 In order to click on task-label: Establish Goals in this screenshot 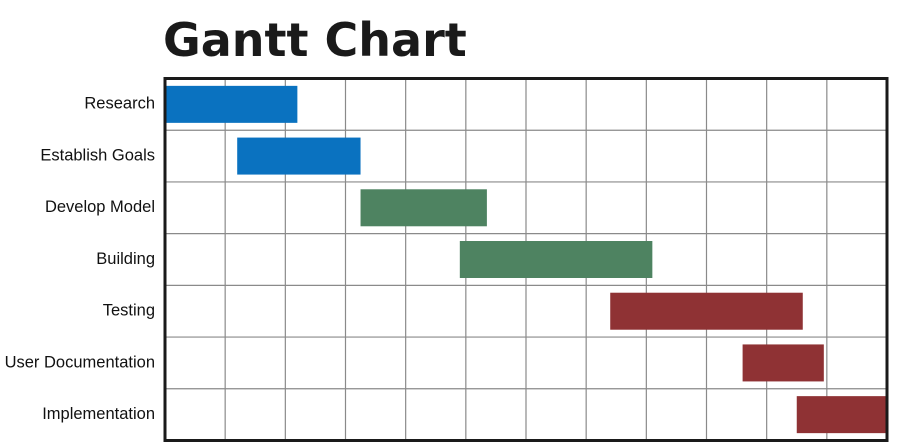, I will do `click(97, 155)`.